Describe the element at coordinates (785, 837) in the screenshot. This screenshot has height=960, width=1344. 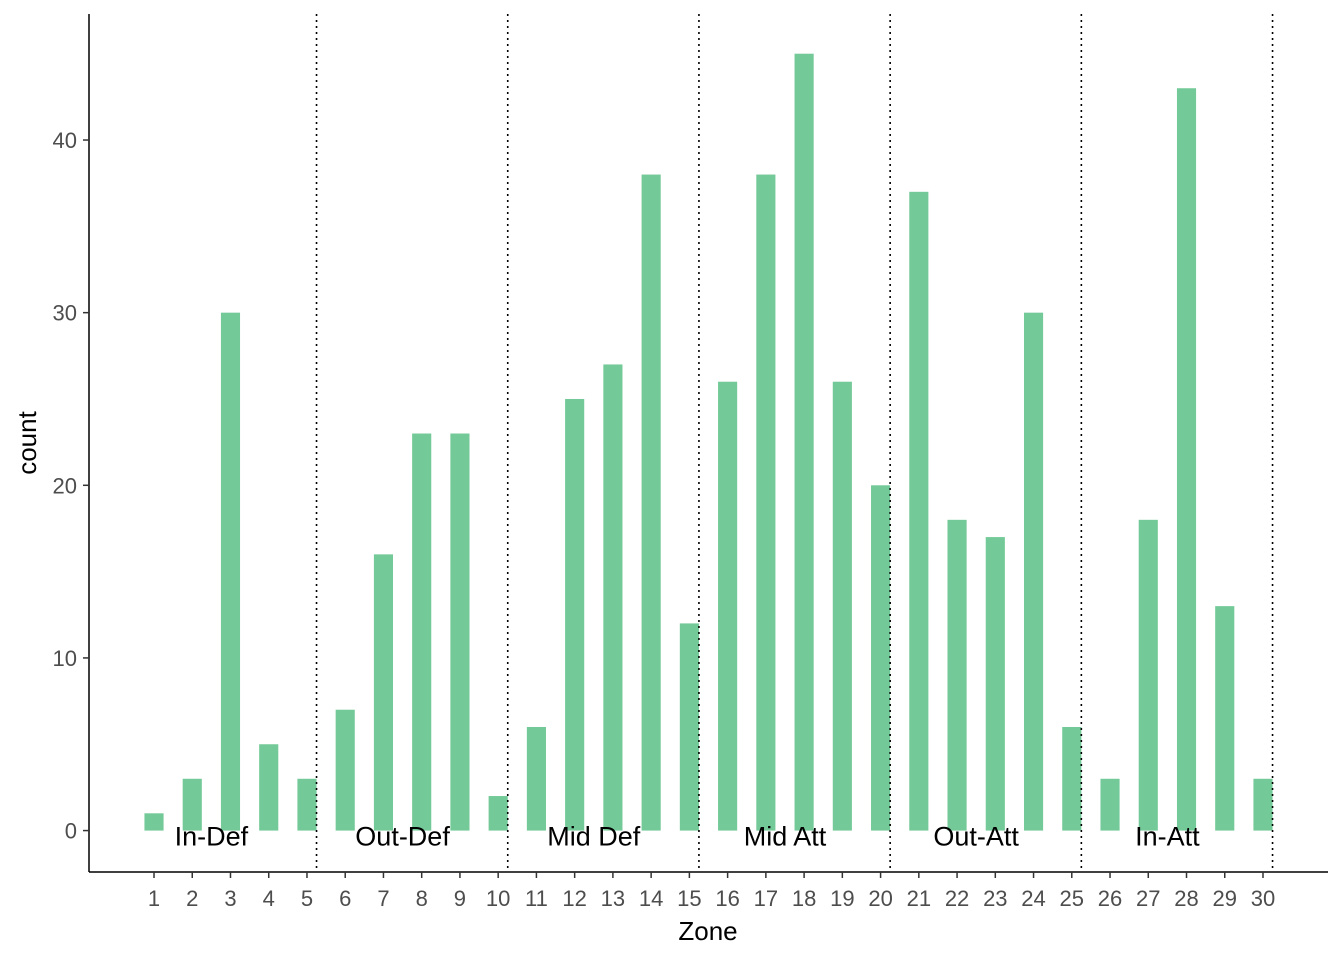
I see `zone-label: Mid Att` at that location.